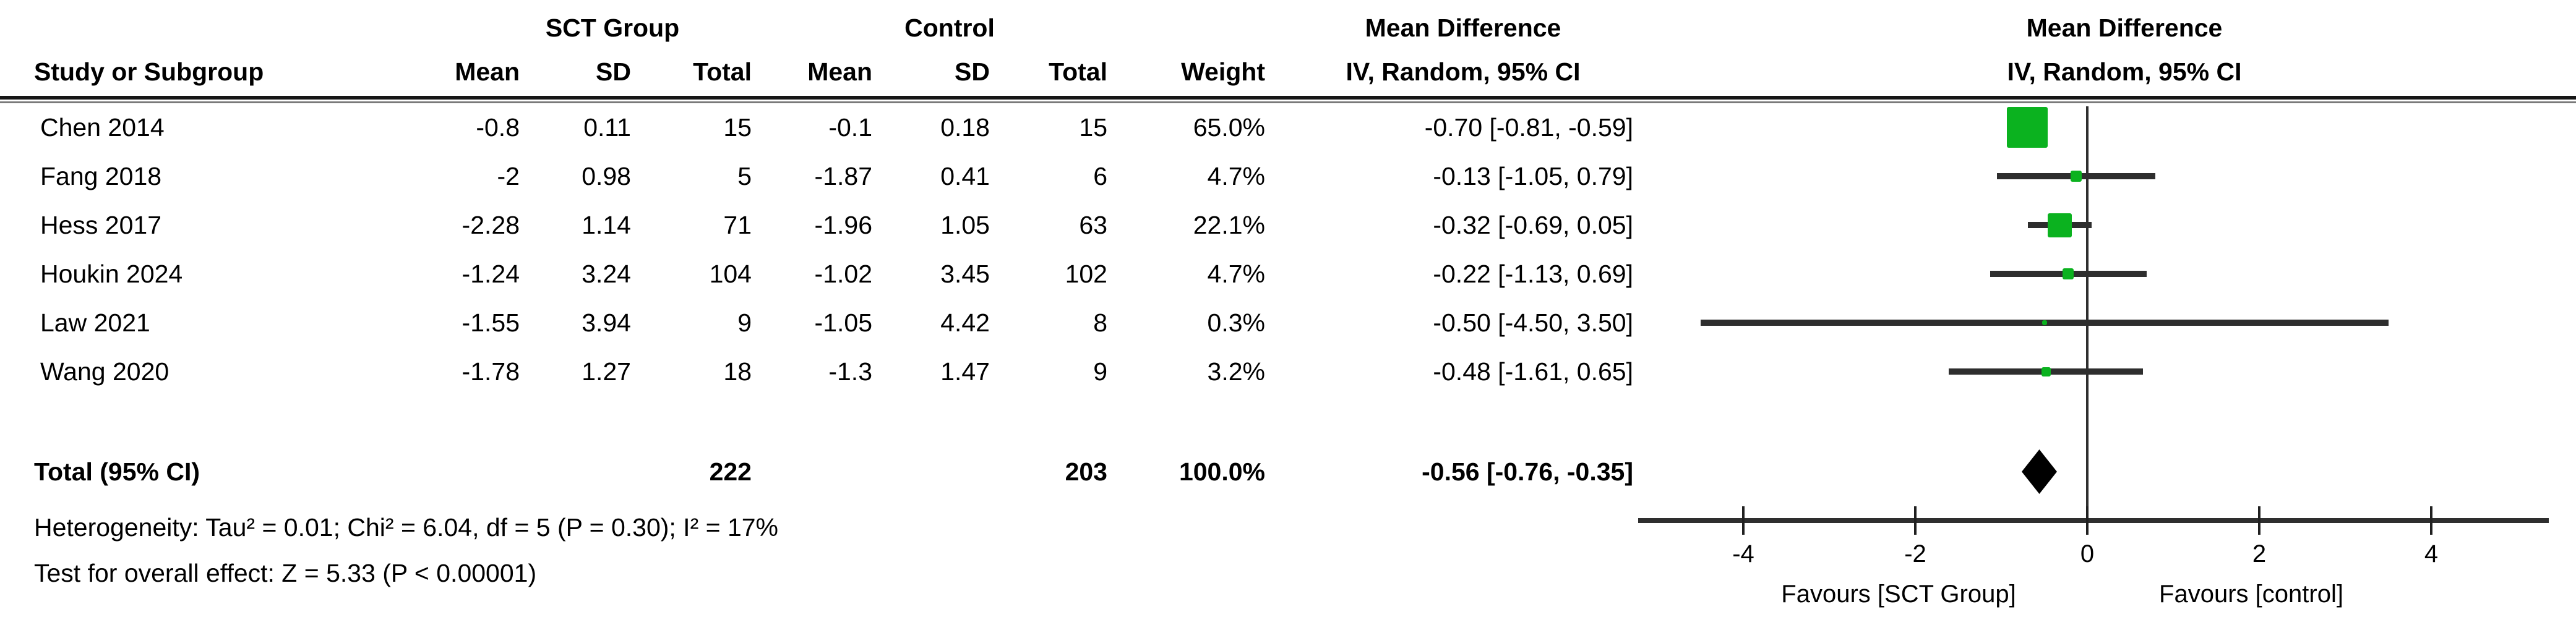  I want to click on row-ci-text: -0.70 [-0.81, -0.59], so click(1528, 127).